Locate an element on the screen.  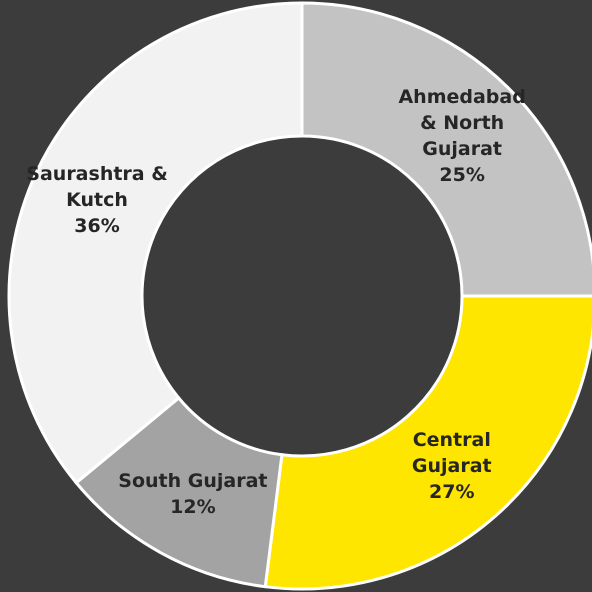
segment-label: Central Gujarat 27% is located at coordinates (452, 466).